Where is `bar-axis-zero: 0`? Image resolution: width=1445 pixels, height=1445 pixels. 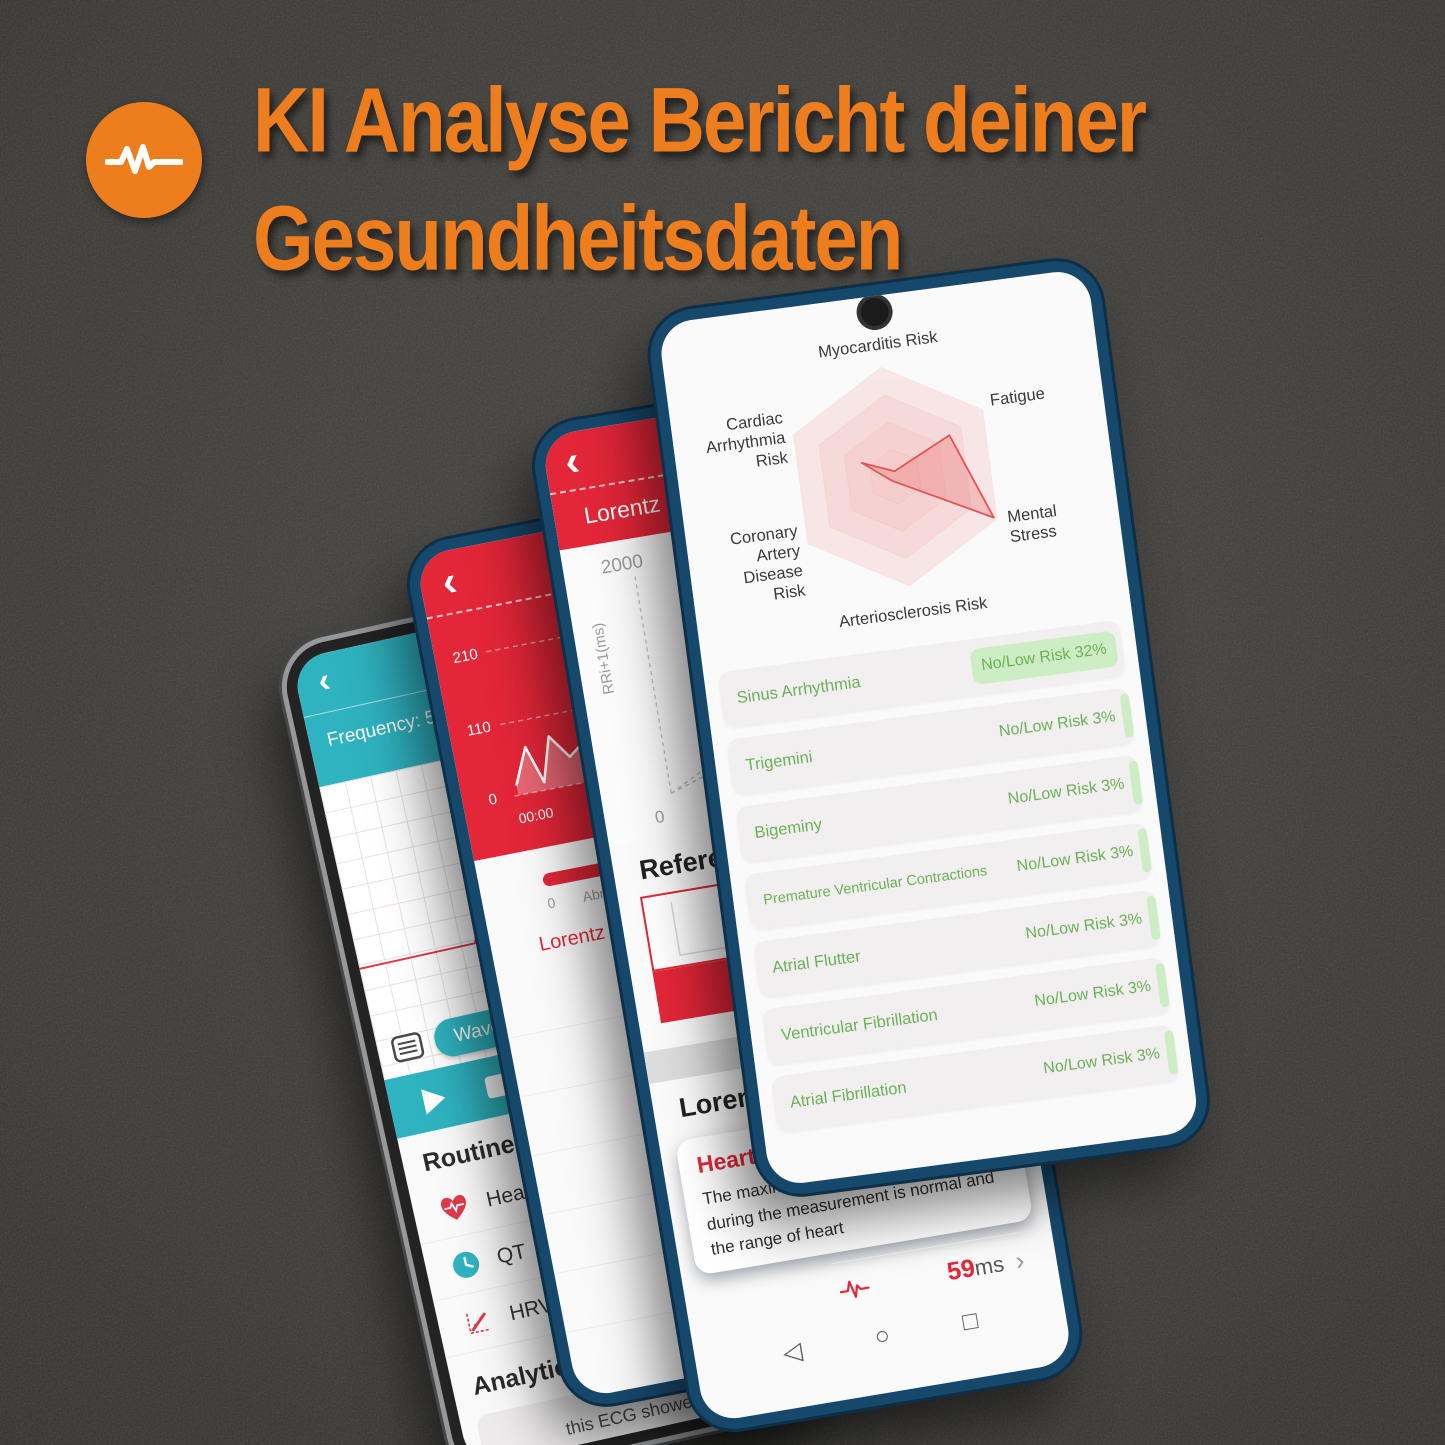
bar-axis-zero: 0 is located at coordinates (551, 903).